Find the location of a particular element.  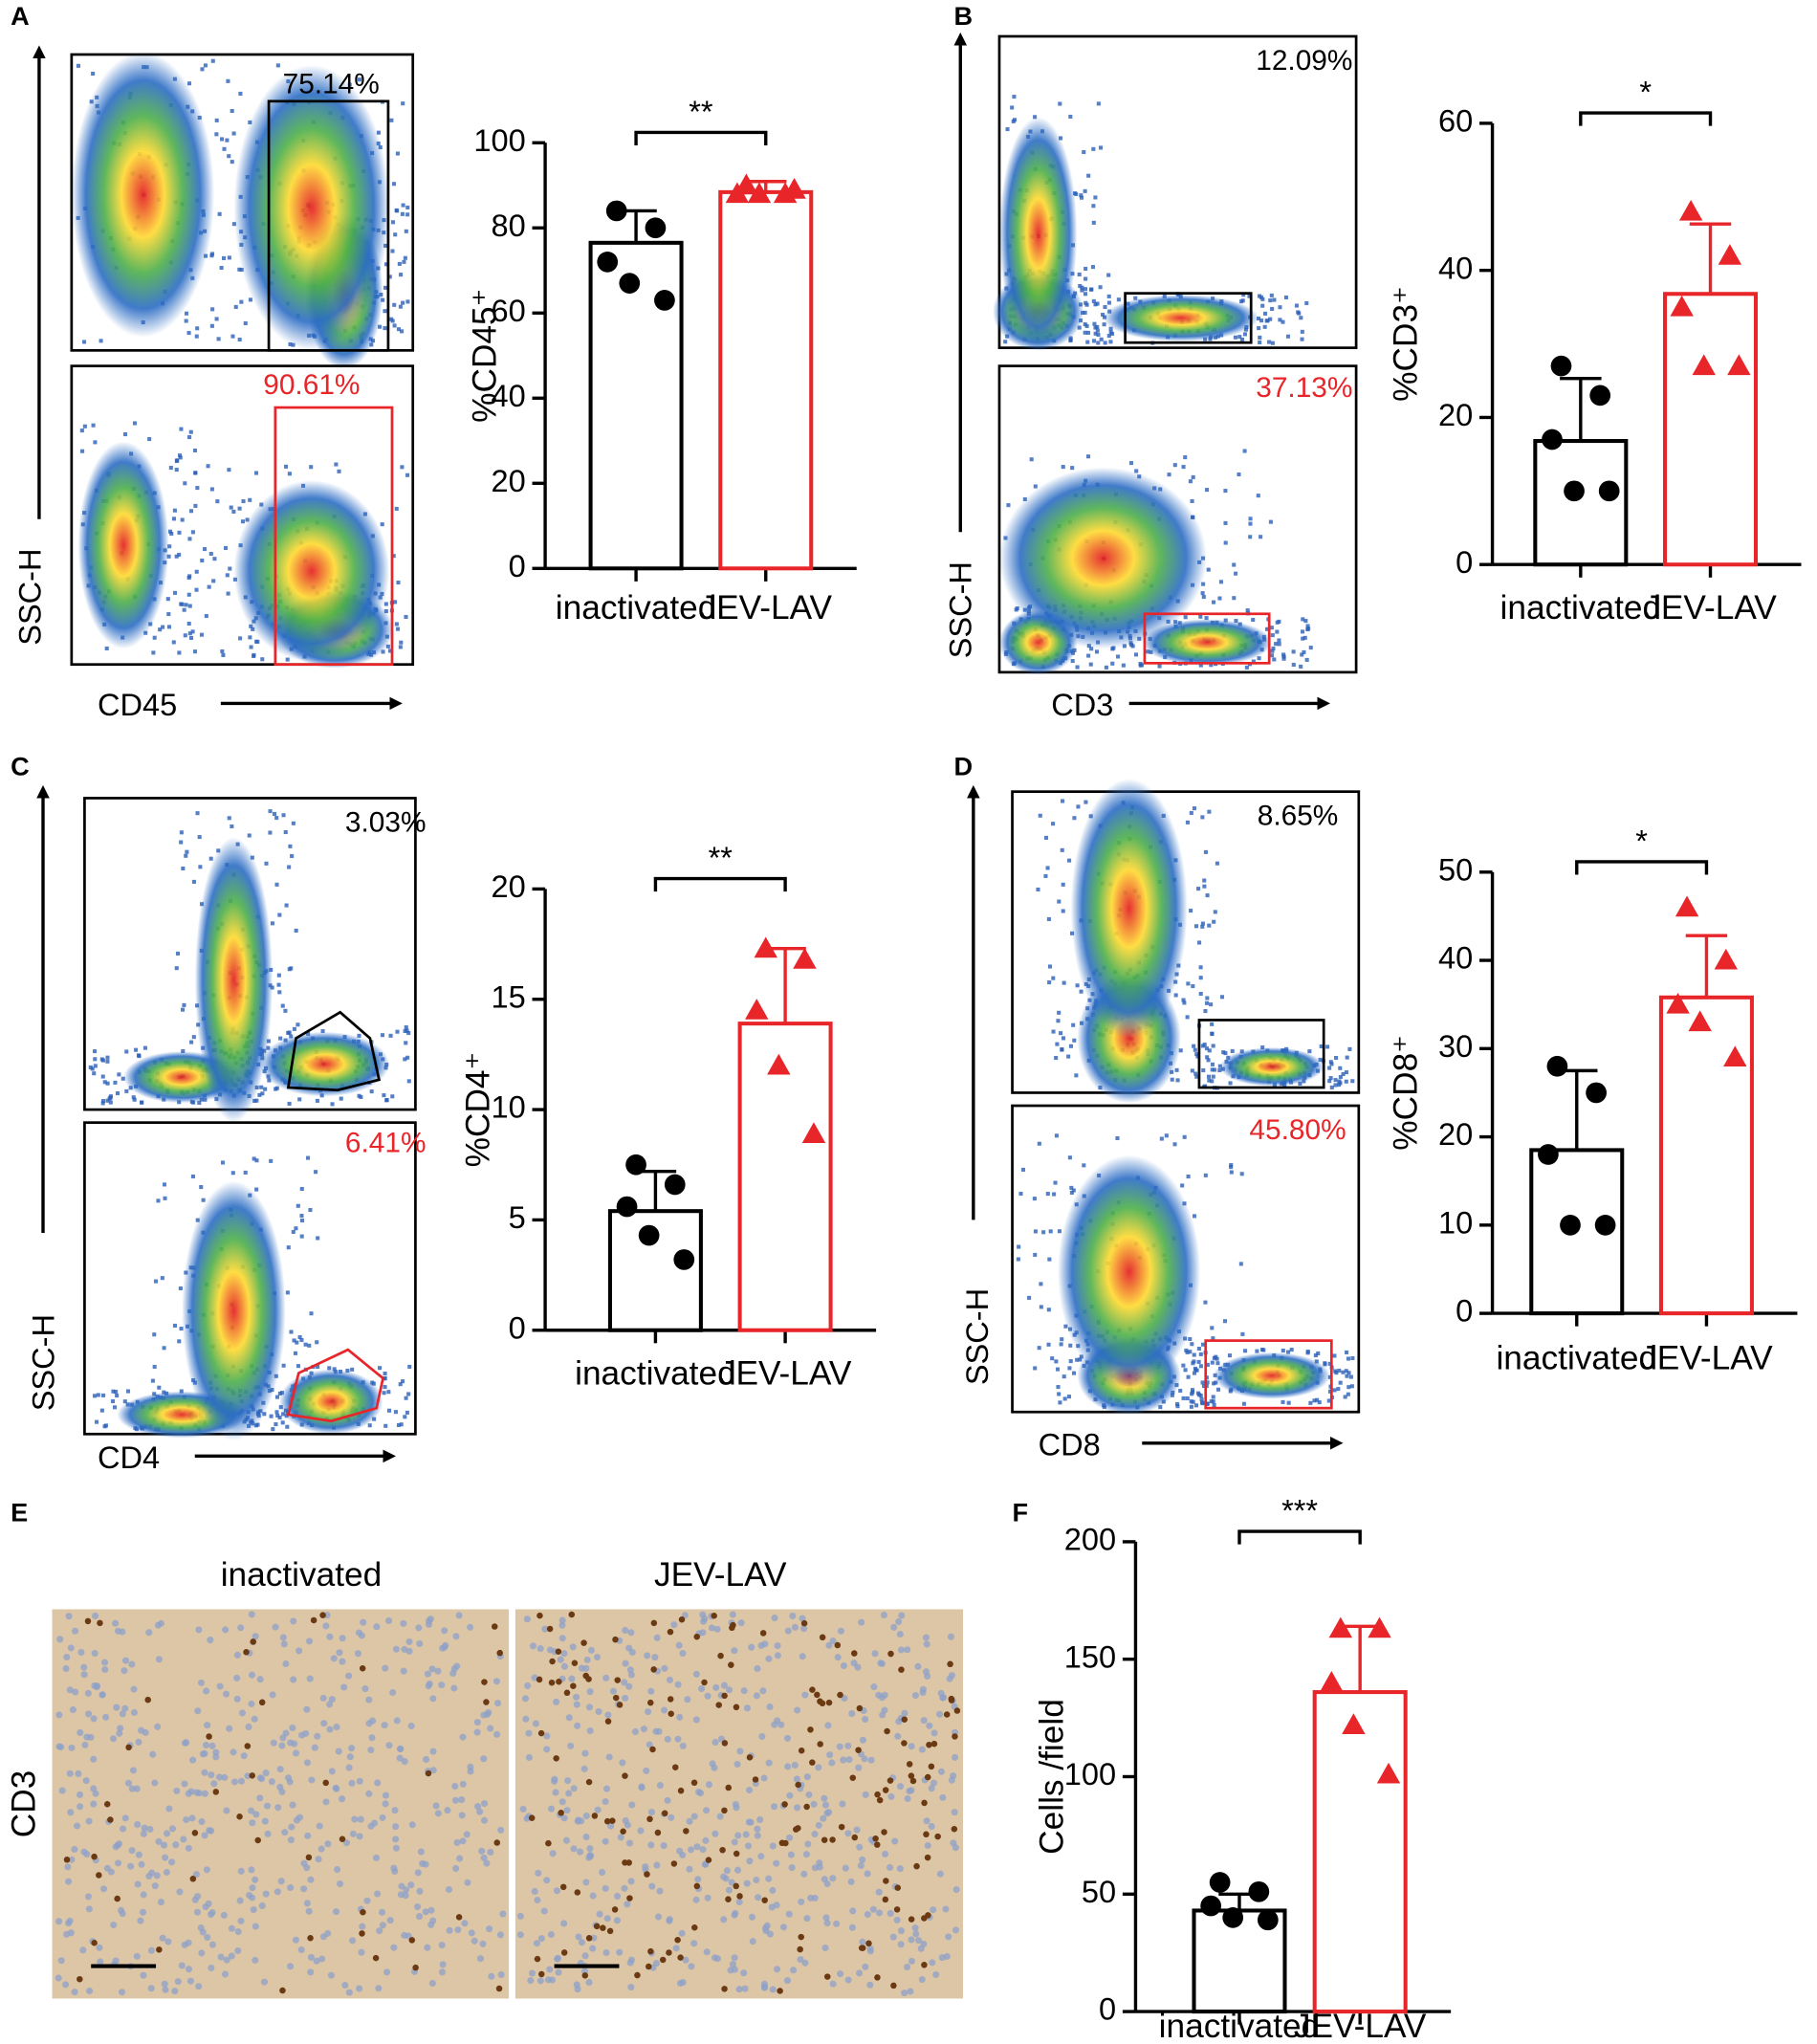

gate-percentage: 90.61% is located at coordinates (311, 385).